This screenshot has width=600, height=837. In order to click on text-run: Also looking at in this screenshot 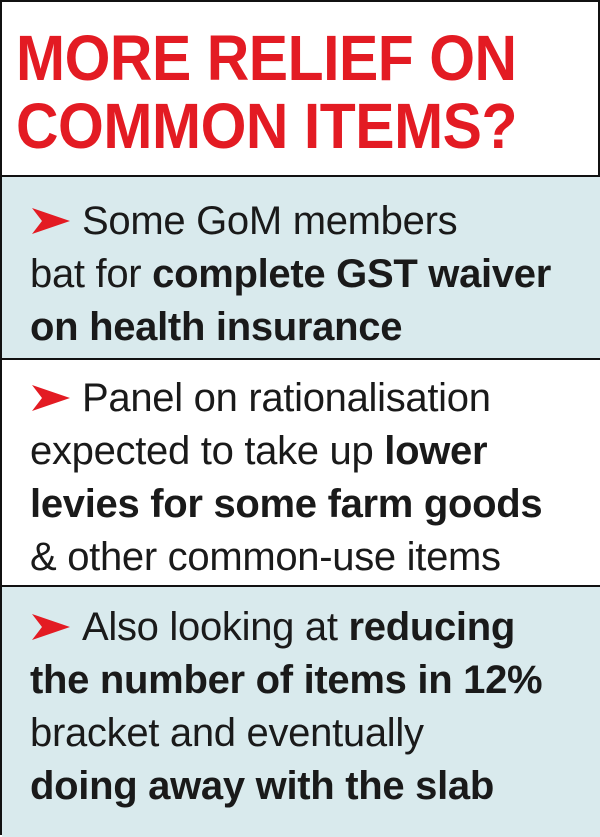, I will do `click(215, 627)`.